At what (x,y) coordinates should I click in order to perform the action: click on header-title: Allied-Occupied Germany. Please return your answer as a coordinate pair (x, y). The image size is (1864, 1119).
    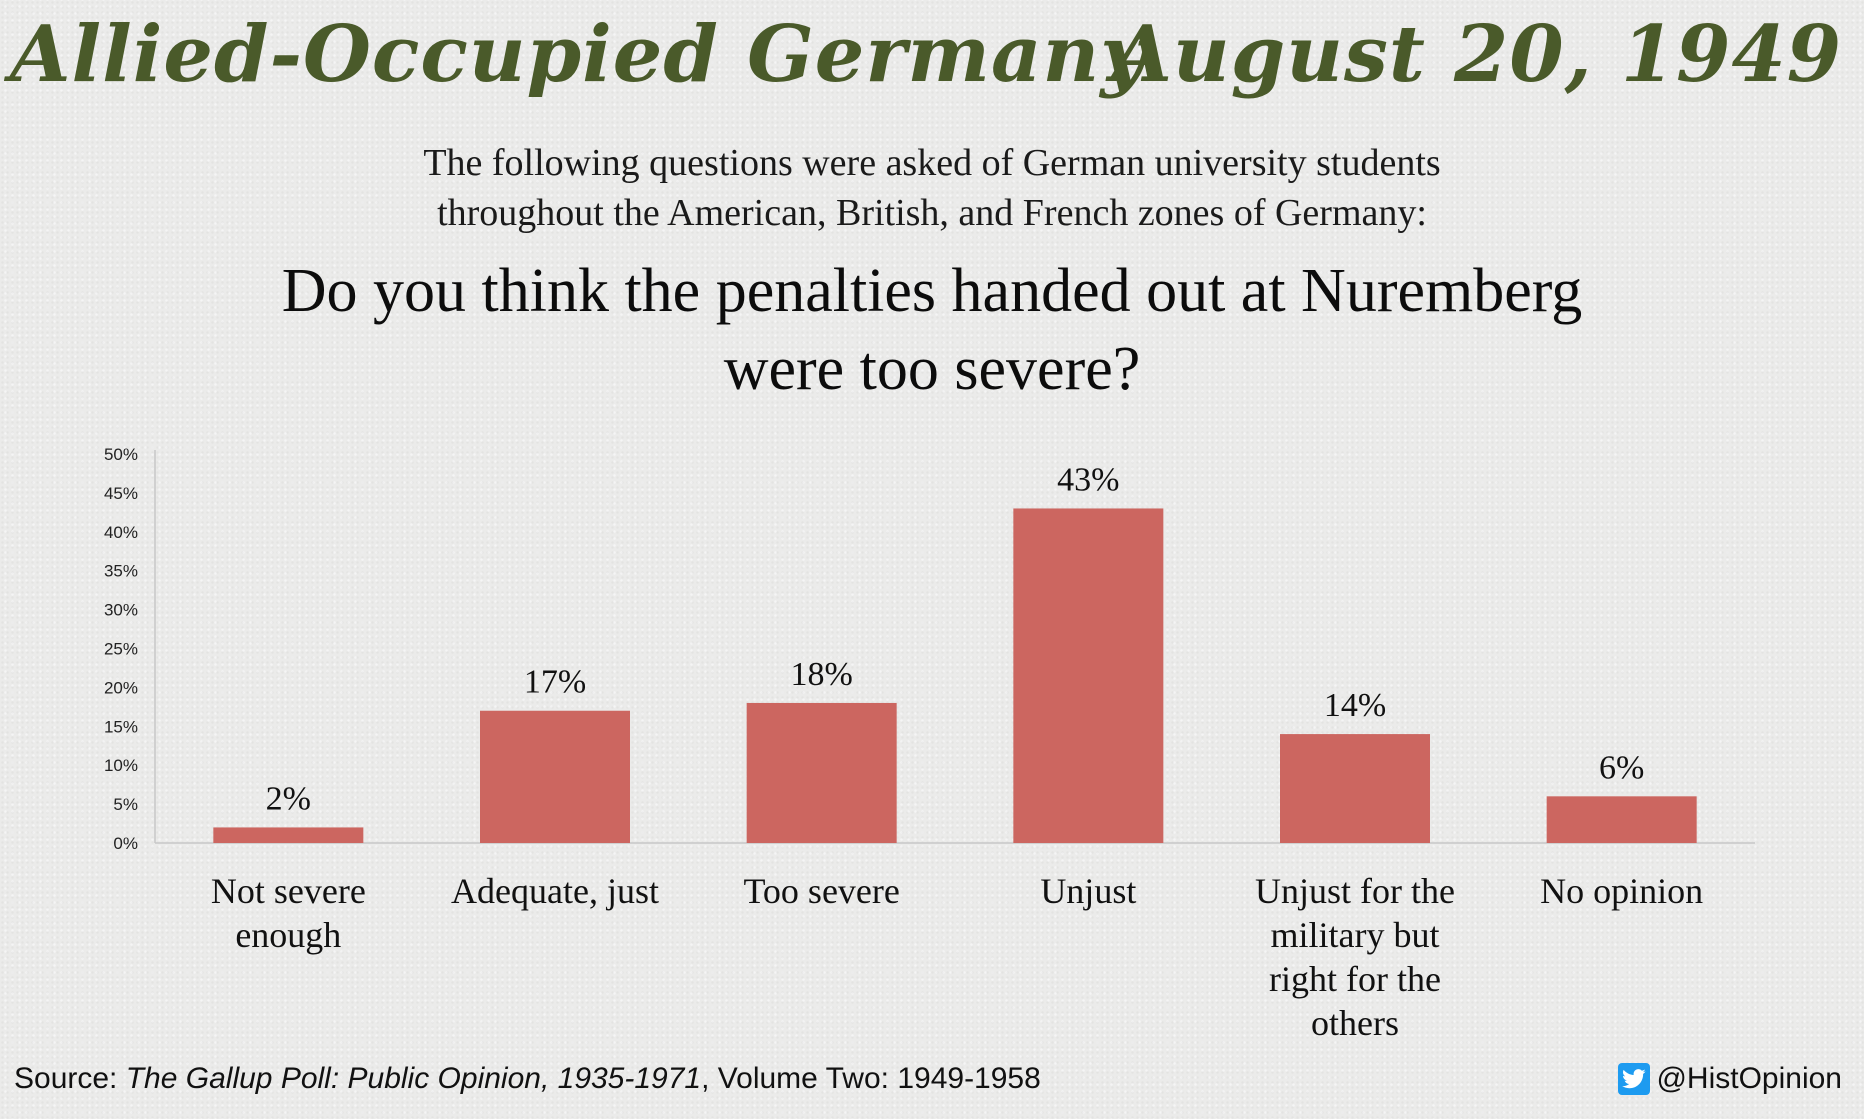
    Looking at the image, I should click on (578, 54).